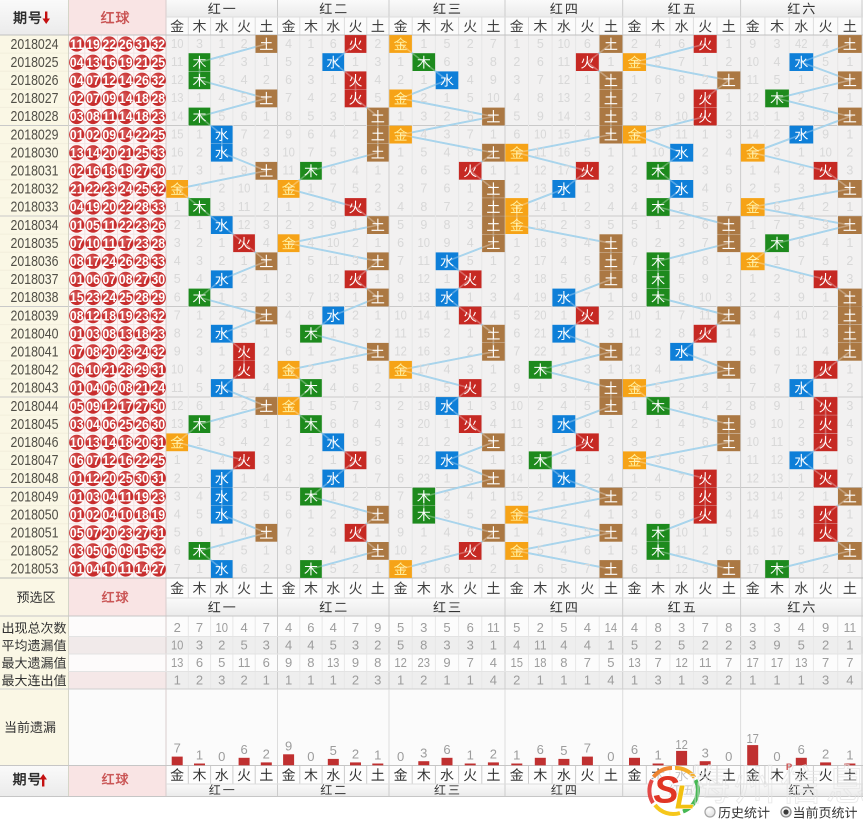  What do you see at coordinates (35, 44) in the screenshot?
I see `svg-text: 2018024` at bounding box center [35, 44].